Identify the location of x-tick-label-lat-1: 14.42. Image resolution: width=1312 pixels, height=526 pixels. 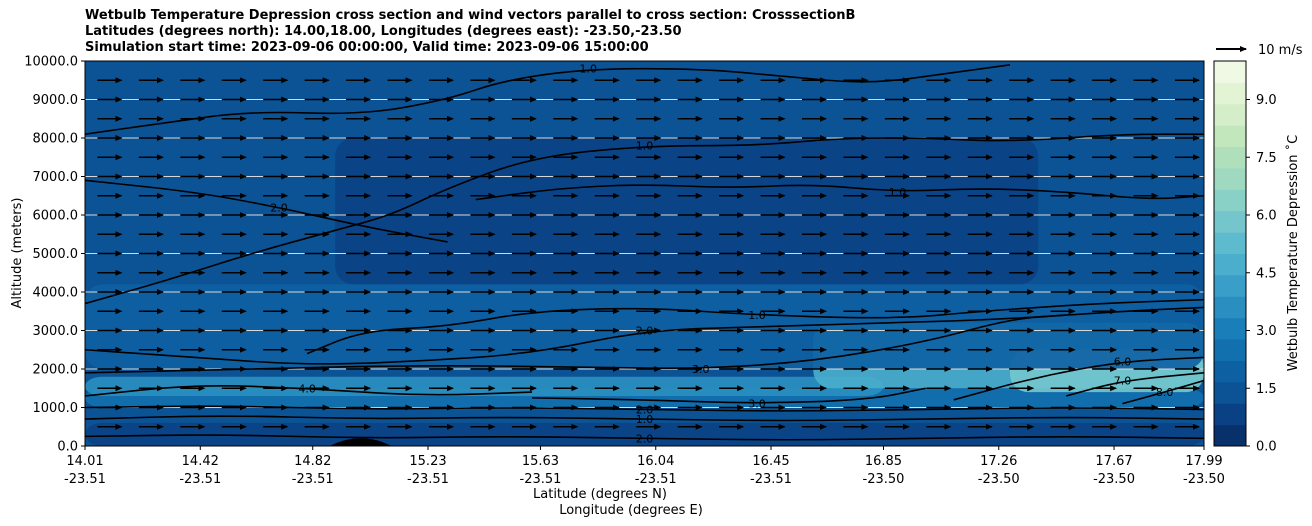
(200, 461).